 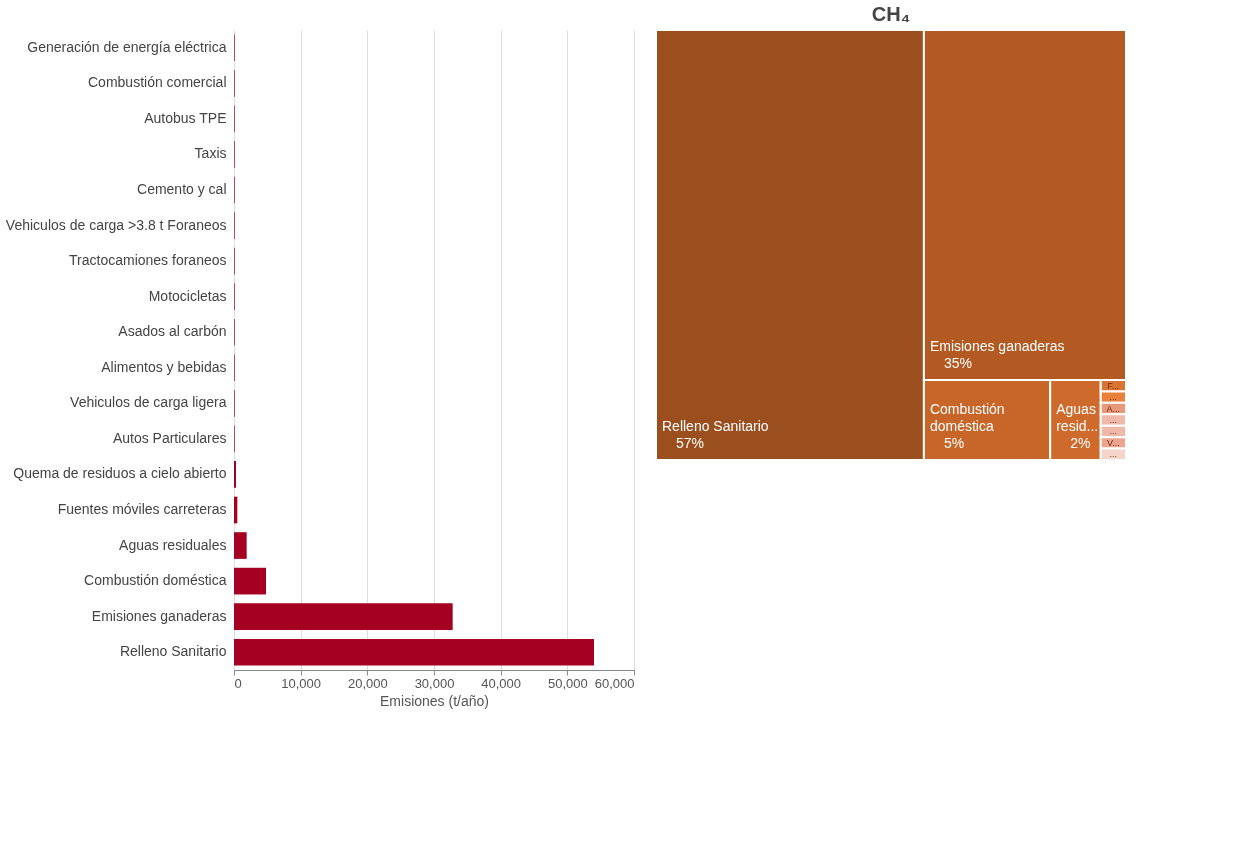 I want to click on y-tick-label: Motocicletas, so click(x=187, y=295).